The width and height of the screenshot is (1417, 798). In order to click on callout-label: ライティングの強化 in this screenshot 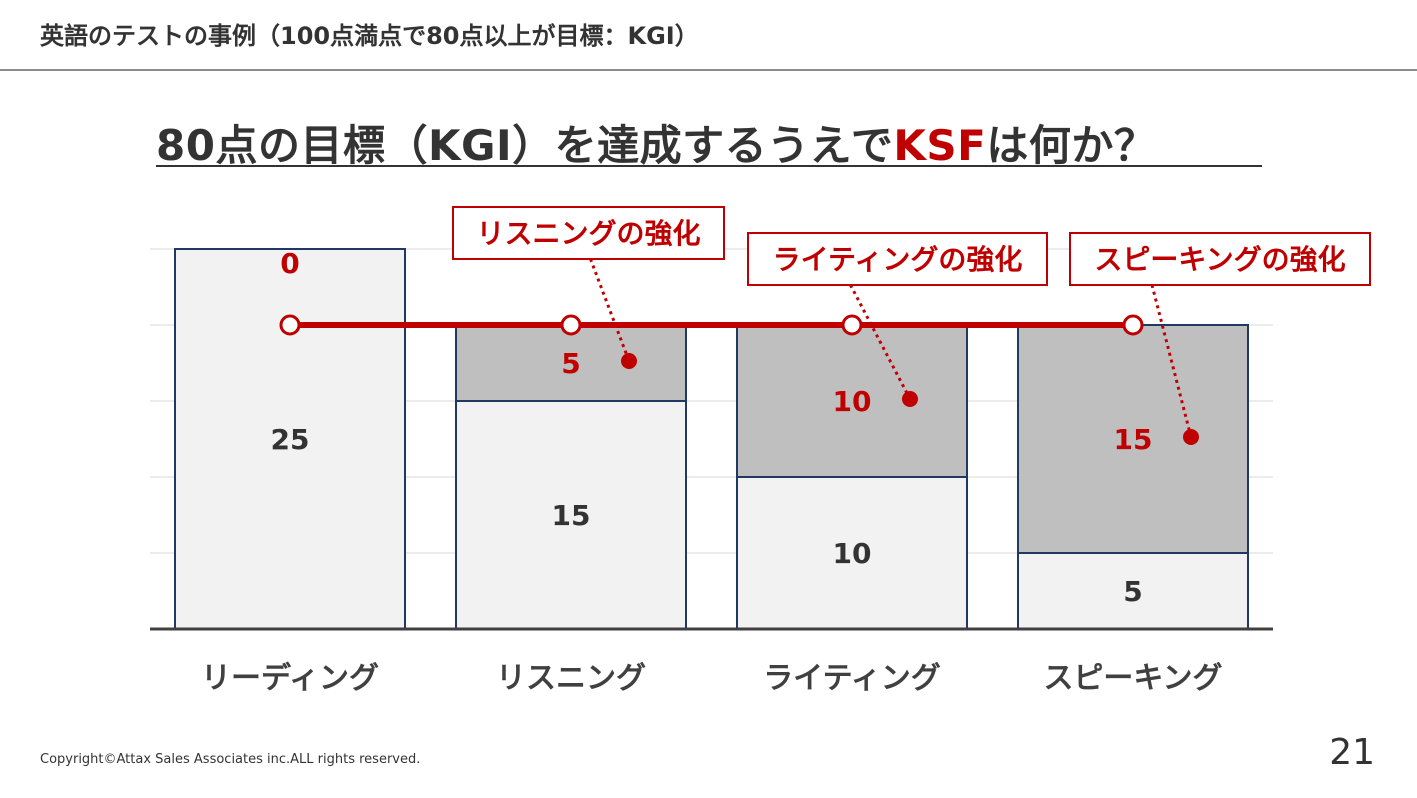, I will do `click(898, 259)`.